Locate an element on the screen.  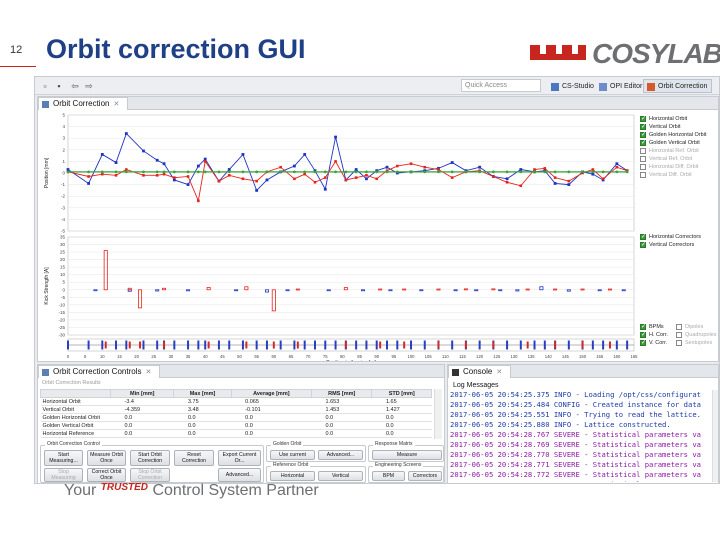
table-cell: -4.359 is located at coordinates (142, 409).